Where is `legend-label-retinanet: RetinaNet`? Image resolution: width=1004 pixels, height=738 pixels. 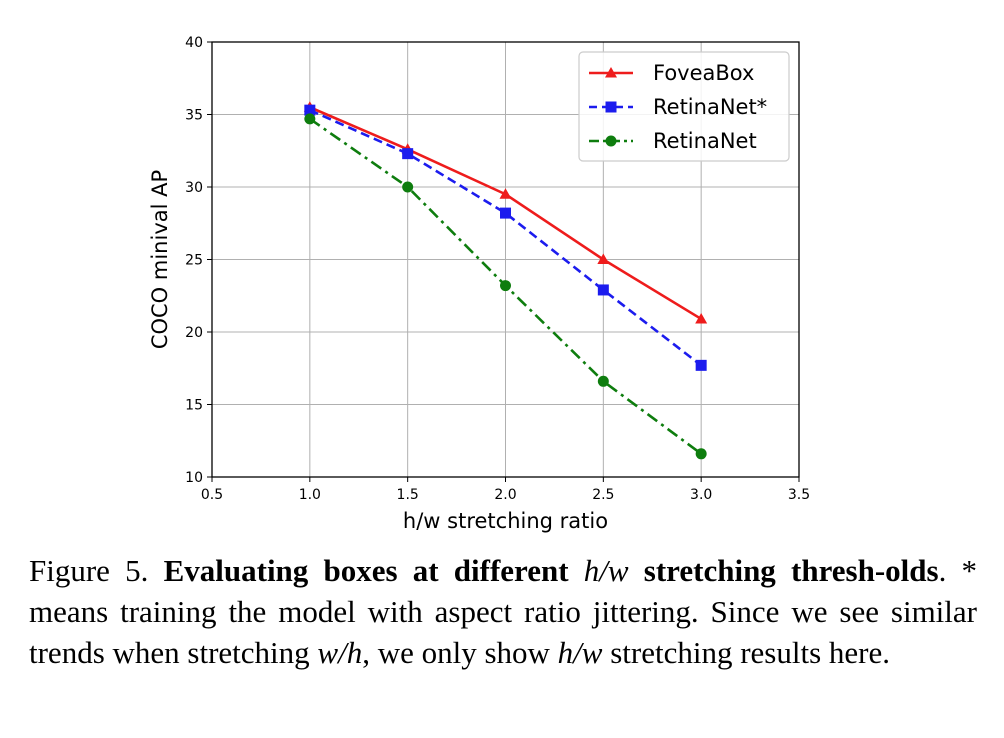 legend-label-retinanet: RetinaNet is located at coordinates (705, 141).